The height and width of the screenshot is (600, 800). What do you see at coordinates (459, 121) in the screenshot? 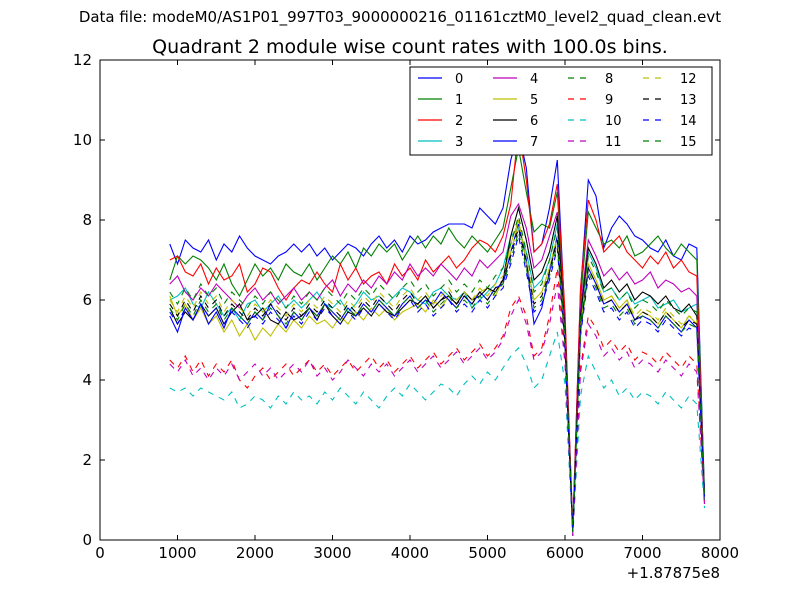
I see `legend-label-2: 2` at bounding box center [459, 121].